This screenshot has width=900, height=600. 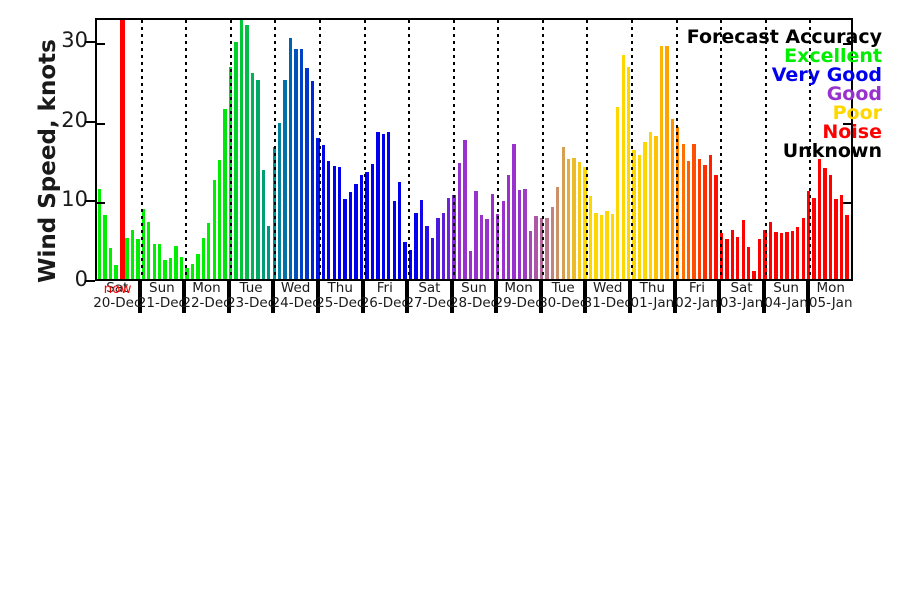 I want to click on x-axis-date: 02-Jan, so click(x=697, y=303).